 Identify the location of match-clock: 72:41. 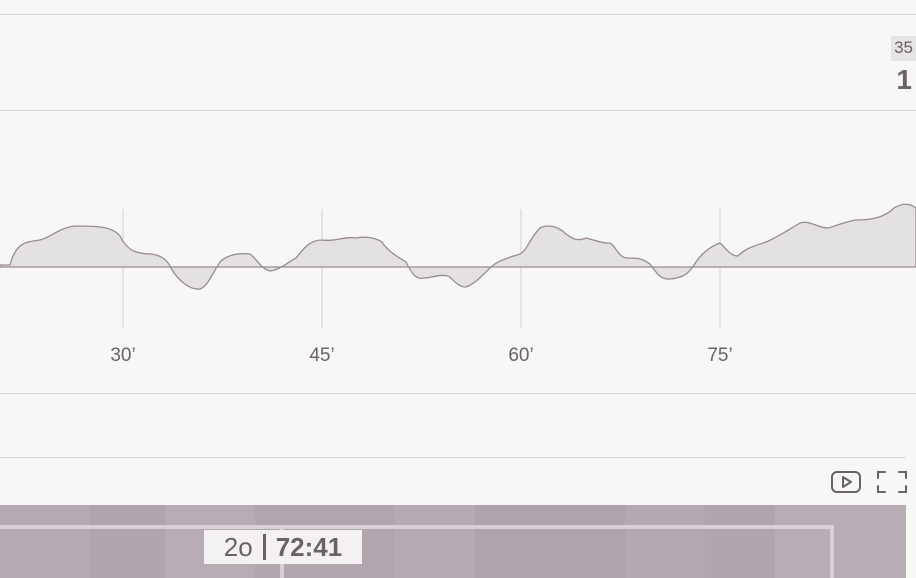
(309, 547).